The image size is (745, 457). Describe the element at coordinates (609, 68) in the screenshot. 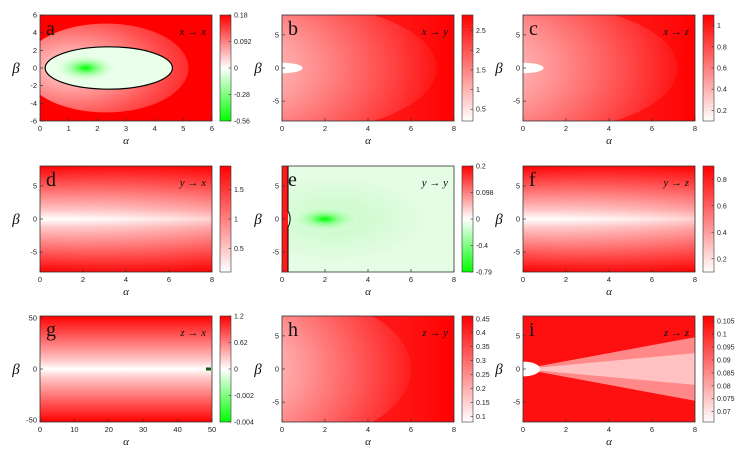

I see `heatmap-c` at that location.